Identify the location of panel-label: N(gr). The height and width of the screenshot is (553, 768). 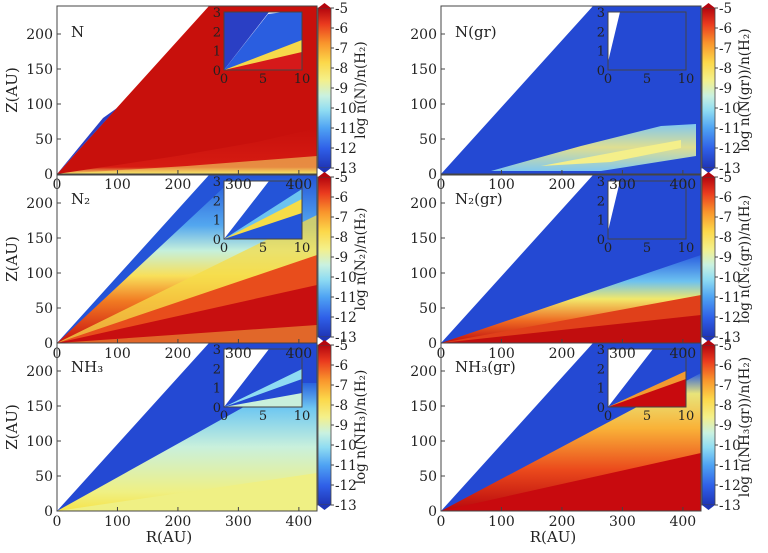
(476, 32).